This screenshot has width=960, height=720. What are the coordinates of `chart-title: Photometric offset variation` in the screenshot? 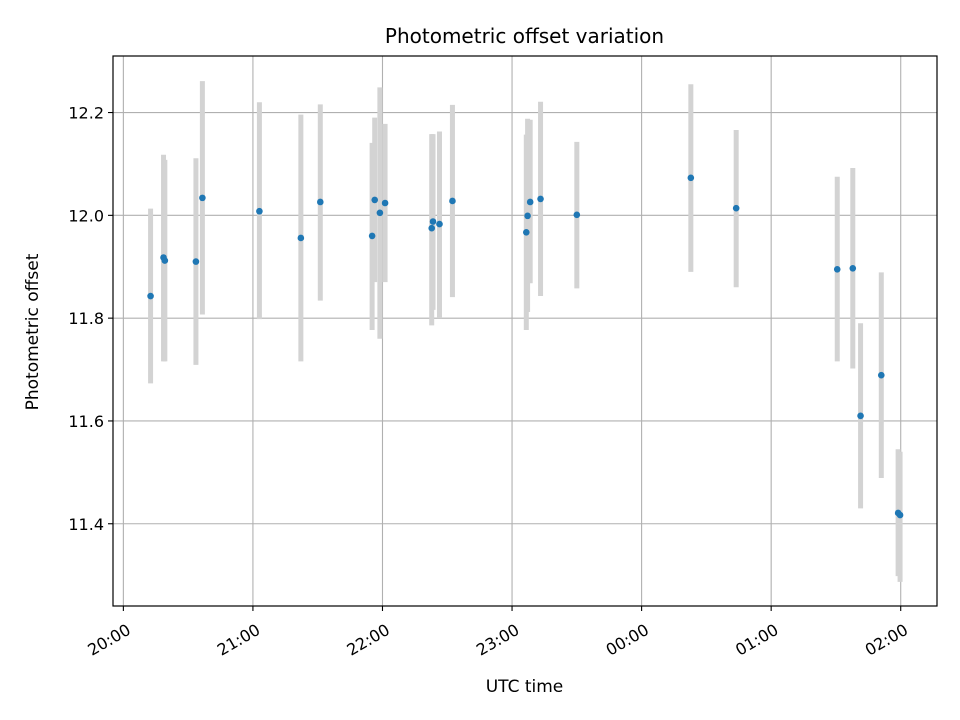 It's located at (524, 36).